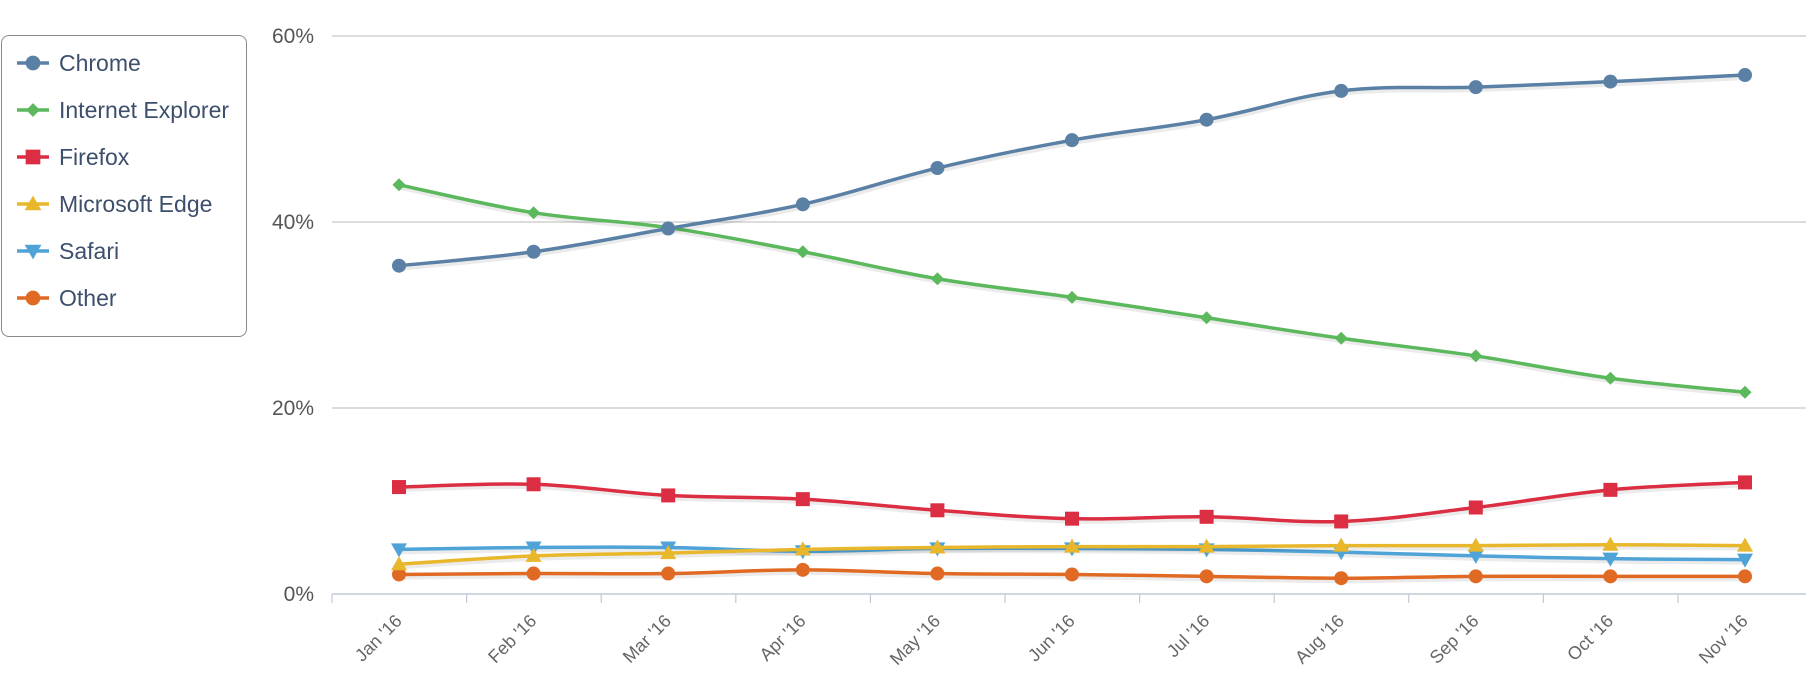  I want to click on x-tick-label: Apr '16, so click(783, 638).